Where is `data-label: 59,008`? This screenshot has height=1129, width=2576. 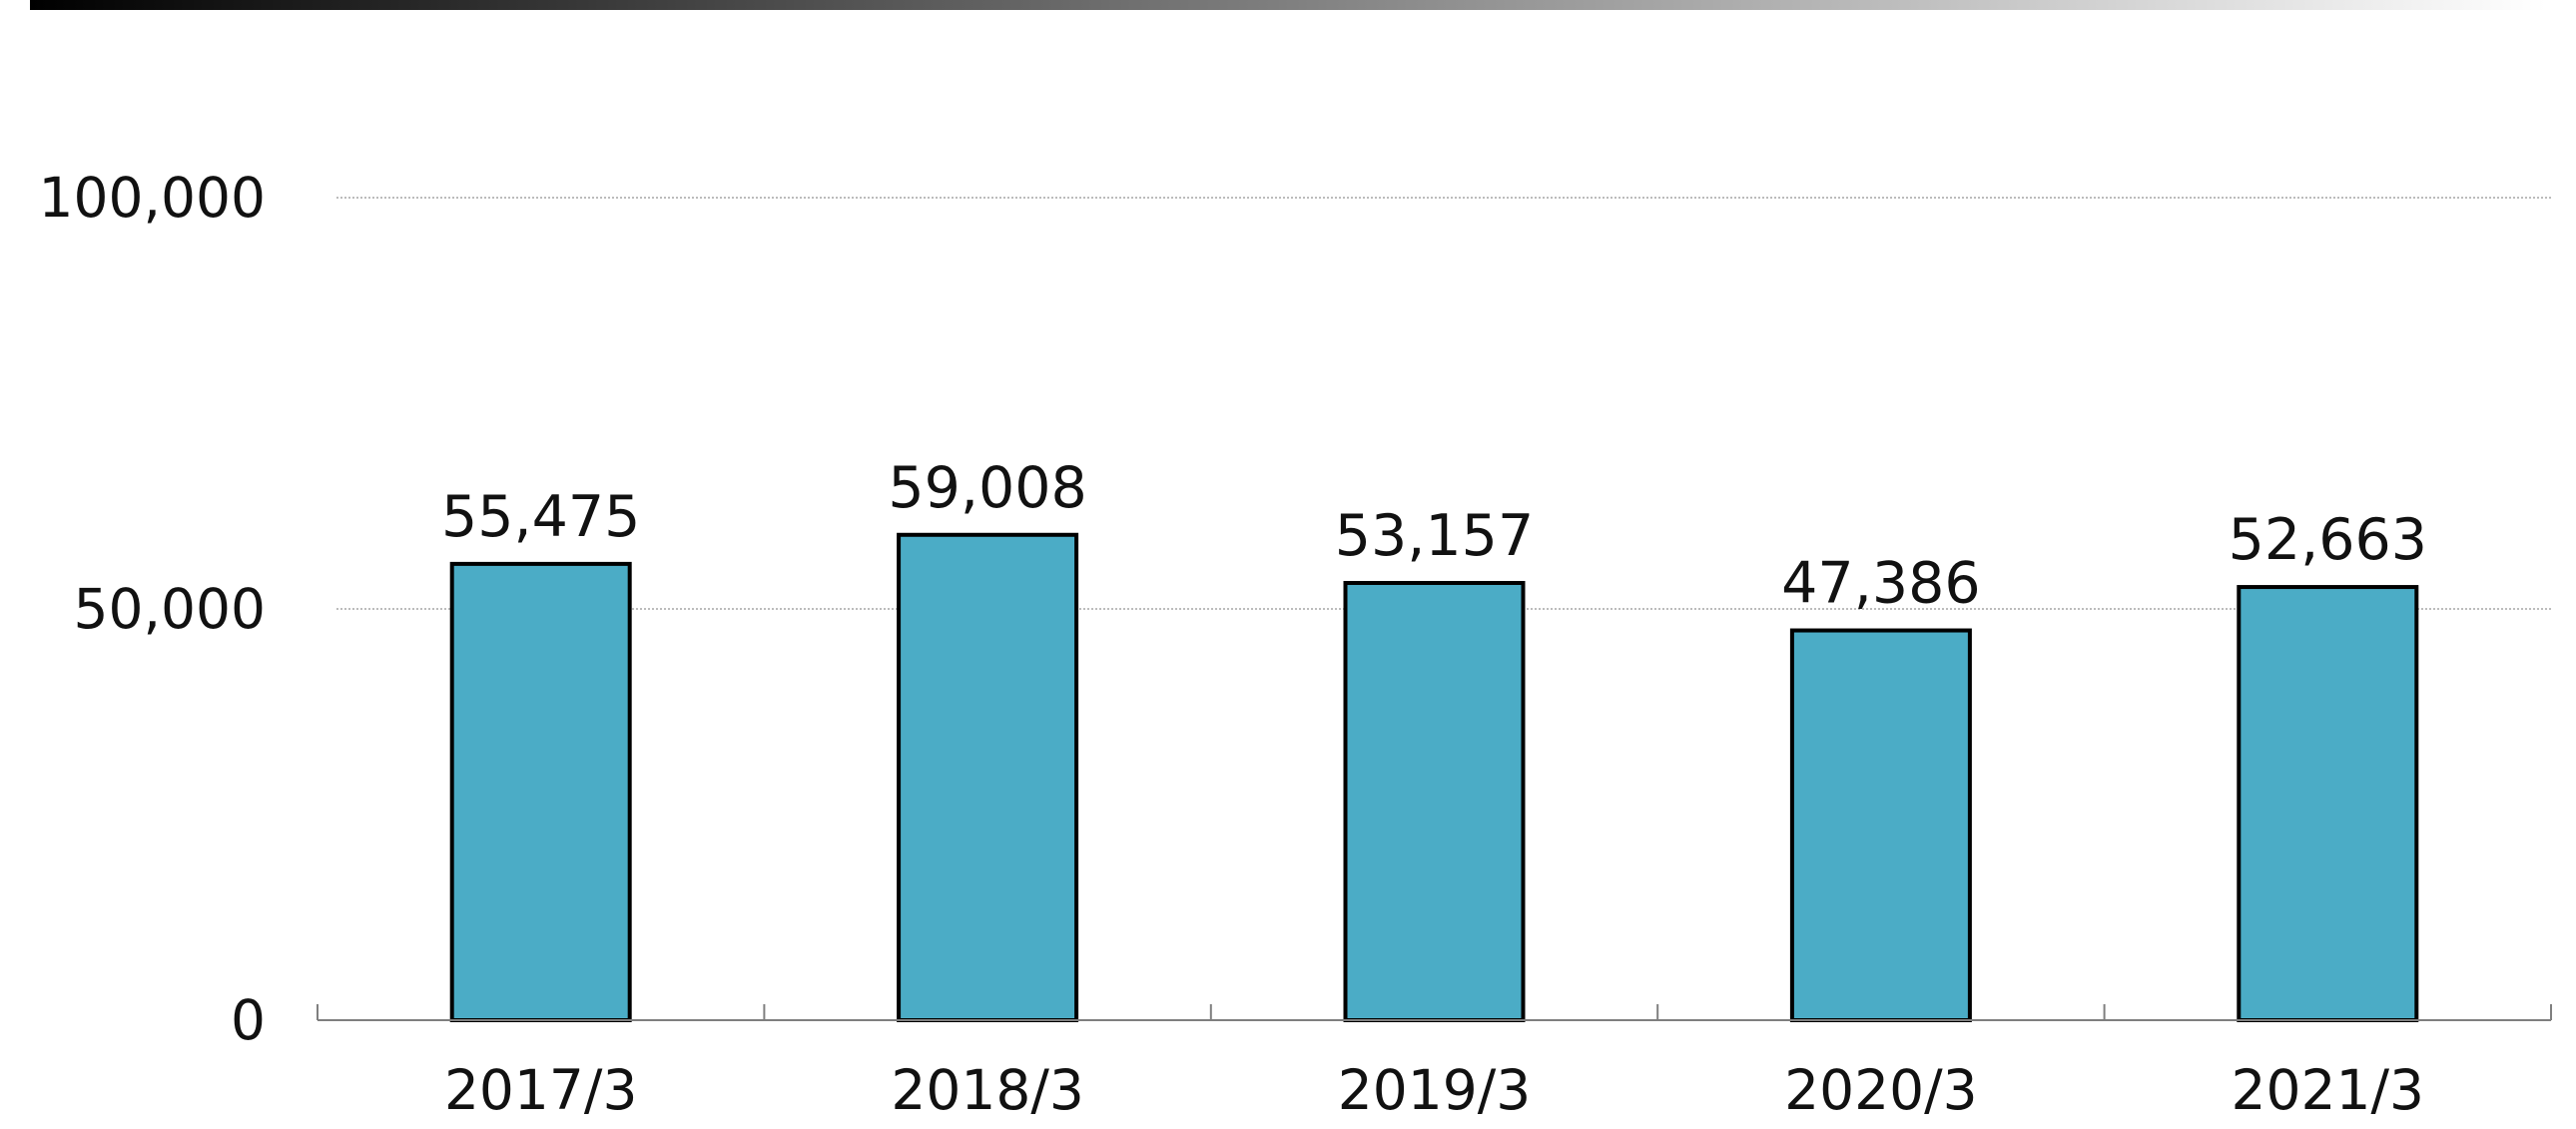
data-label: 59,008 is located at coordinates (987, 488).